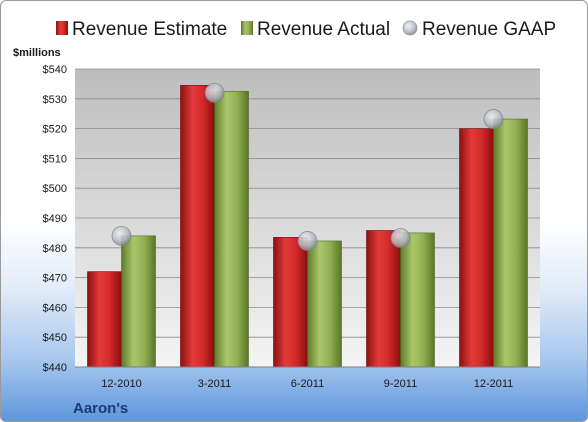  What do you see at coordinates (214, 92) in the screenshot?
I see `marker-revenue-gaap-3-2011` at bounding box center [214, 92].